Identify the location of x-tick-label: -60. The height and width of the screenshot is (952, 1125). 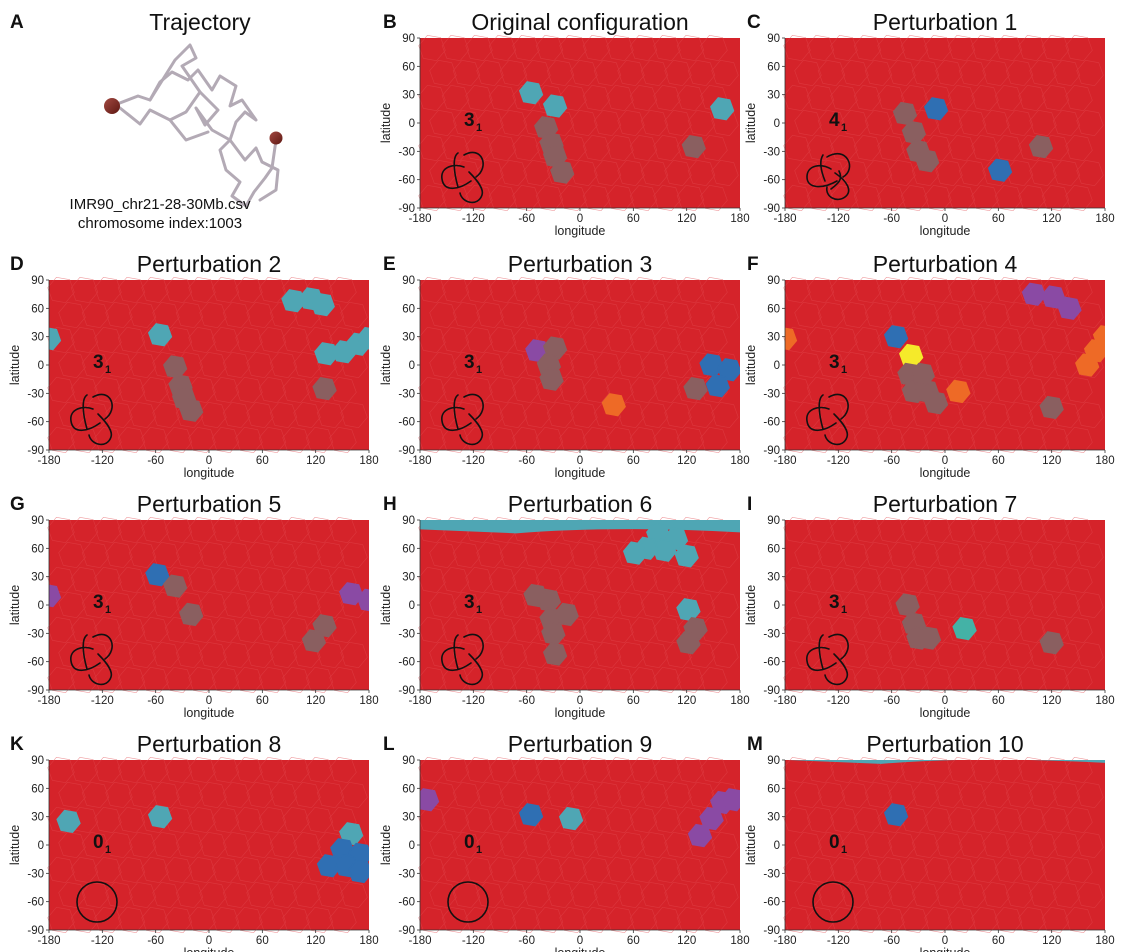
(526, 701).